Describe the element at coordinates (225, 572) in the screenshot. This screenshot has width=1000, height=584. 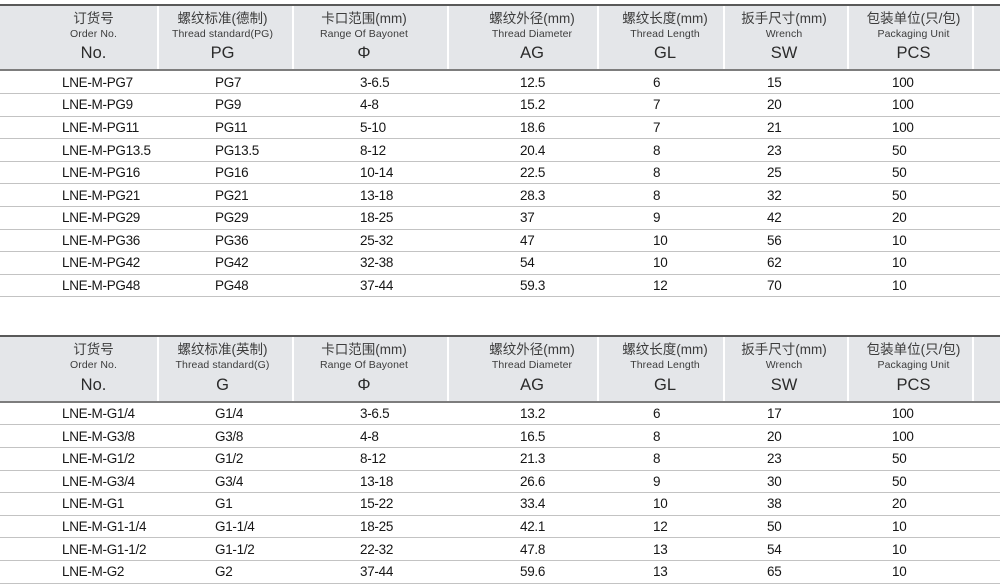
I see `cell-thread-standard: G2` at that location.